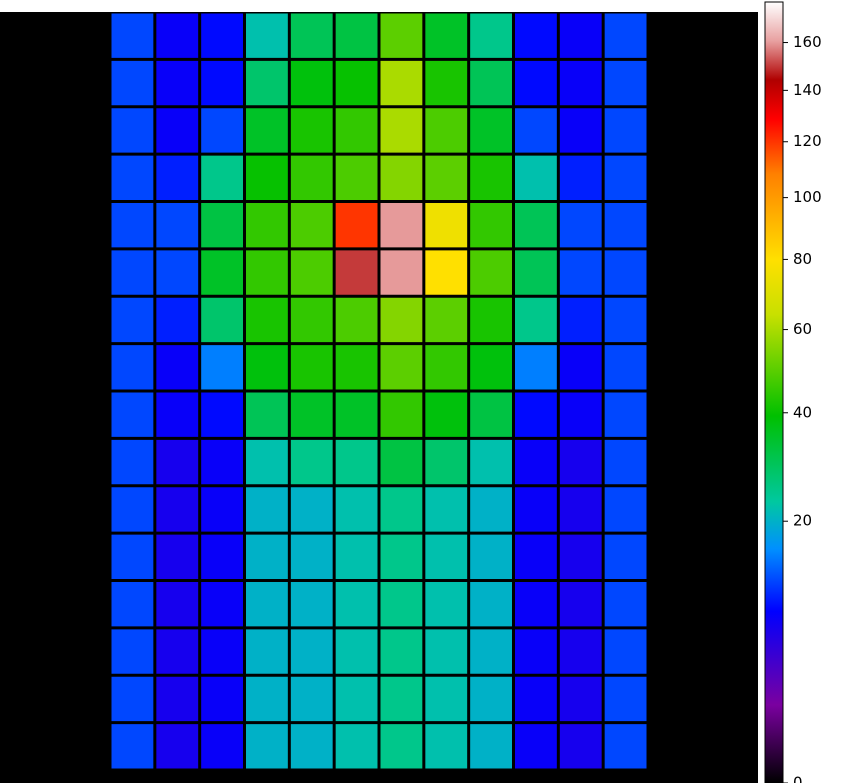 The image size is (868, 783). I want to click on colorbar-tick-label: 60, so click(802, 329).